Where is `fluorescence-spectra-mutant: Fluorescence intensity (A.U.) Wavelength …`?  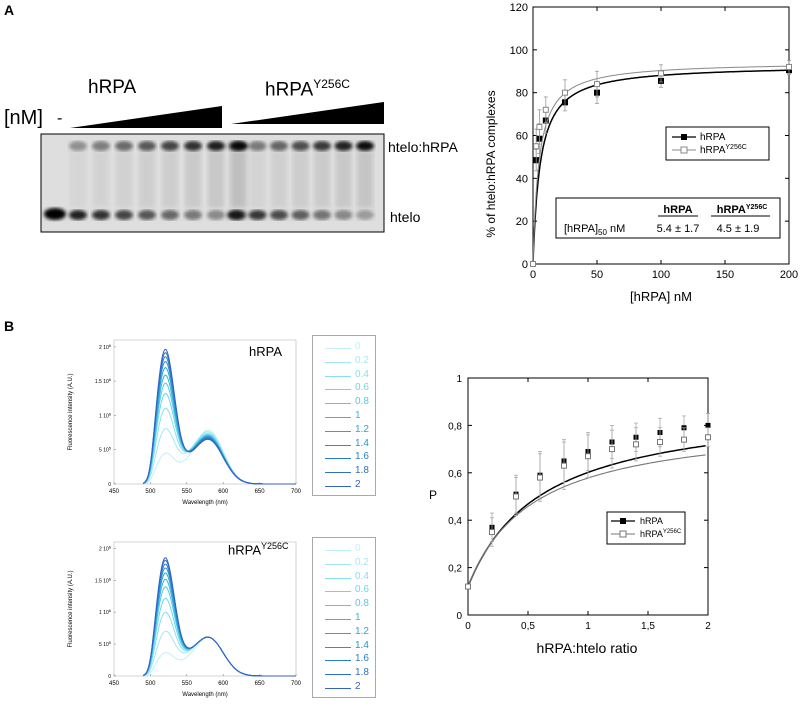
fluorescence-spectra-mutant: Fluorescence intensity (A.U.) Wavelength … is located at coordinates (185, 619).